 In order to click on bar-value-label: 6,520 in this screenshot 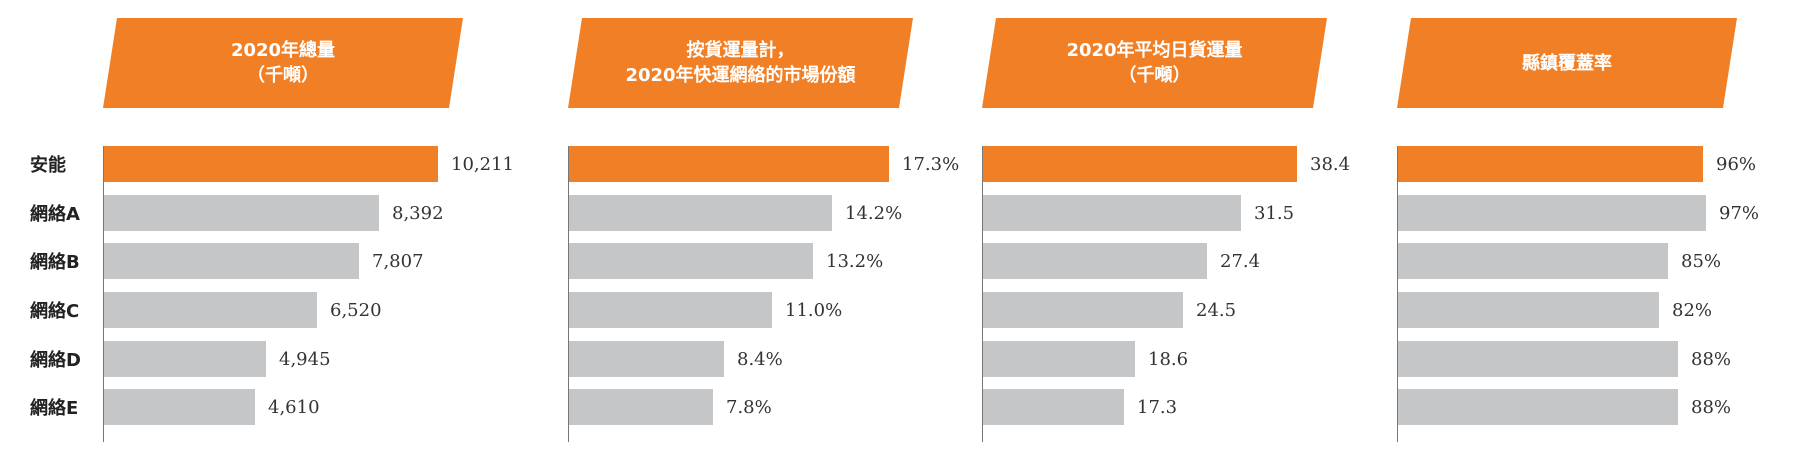, I will do `click(356, 310)`.